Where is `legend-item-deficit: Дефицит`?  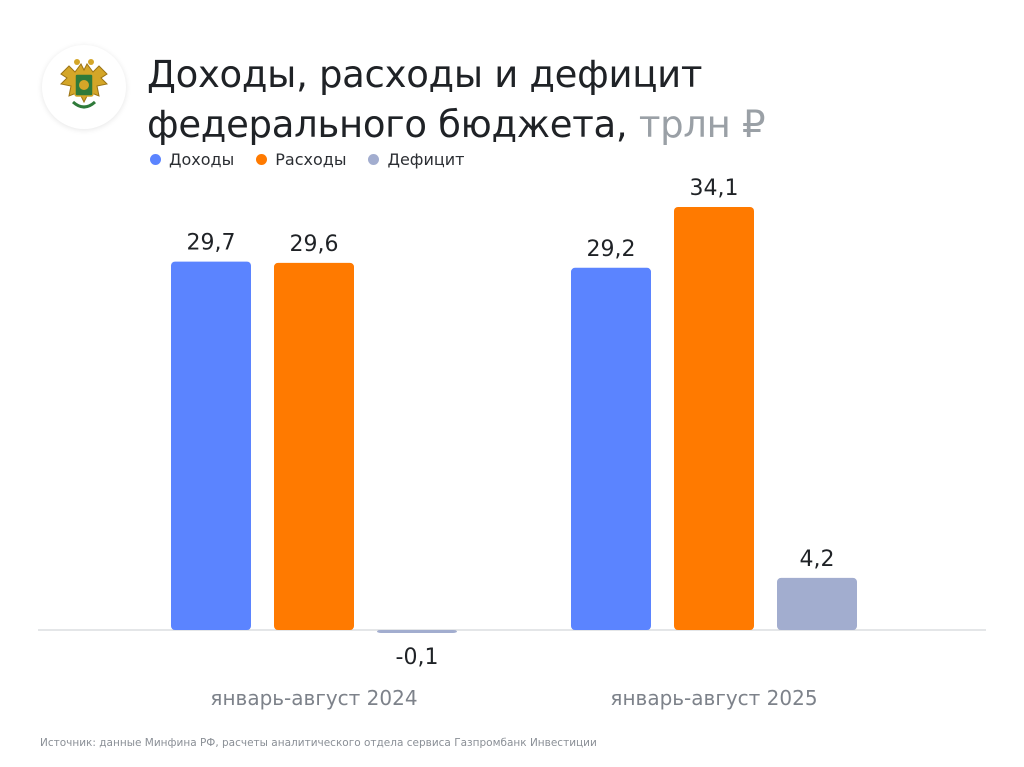
legend-item-deficit: Дефицит is located at coordinates (416, 159).